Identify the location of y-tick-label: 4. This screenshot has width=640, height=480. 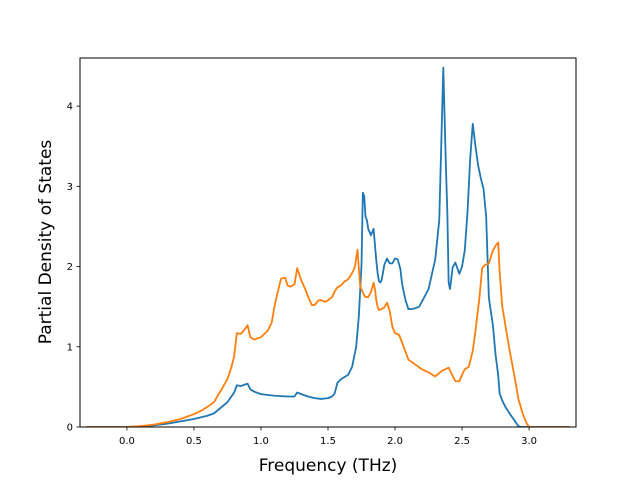
(70, 107).